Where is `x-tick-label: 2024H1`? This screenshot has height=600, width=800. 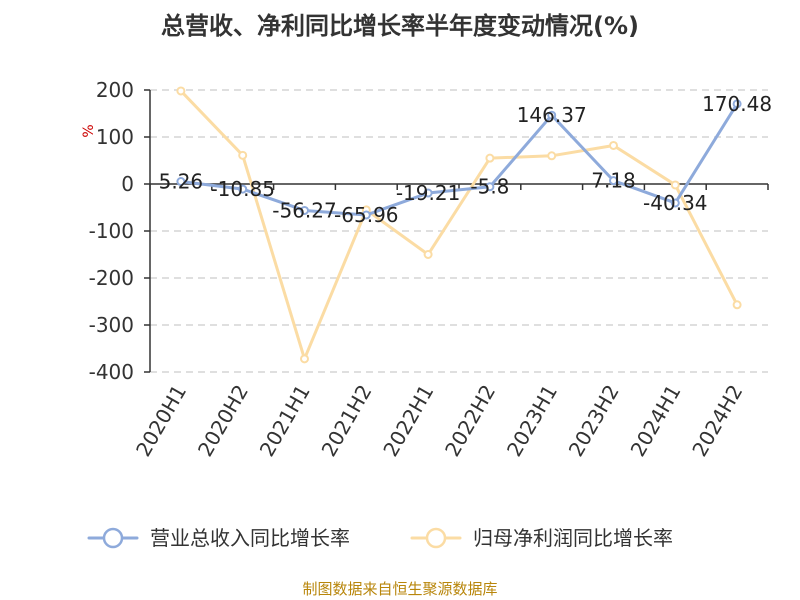
x-tick-label: 2024H1 is located at coordinates (656, 421).